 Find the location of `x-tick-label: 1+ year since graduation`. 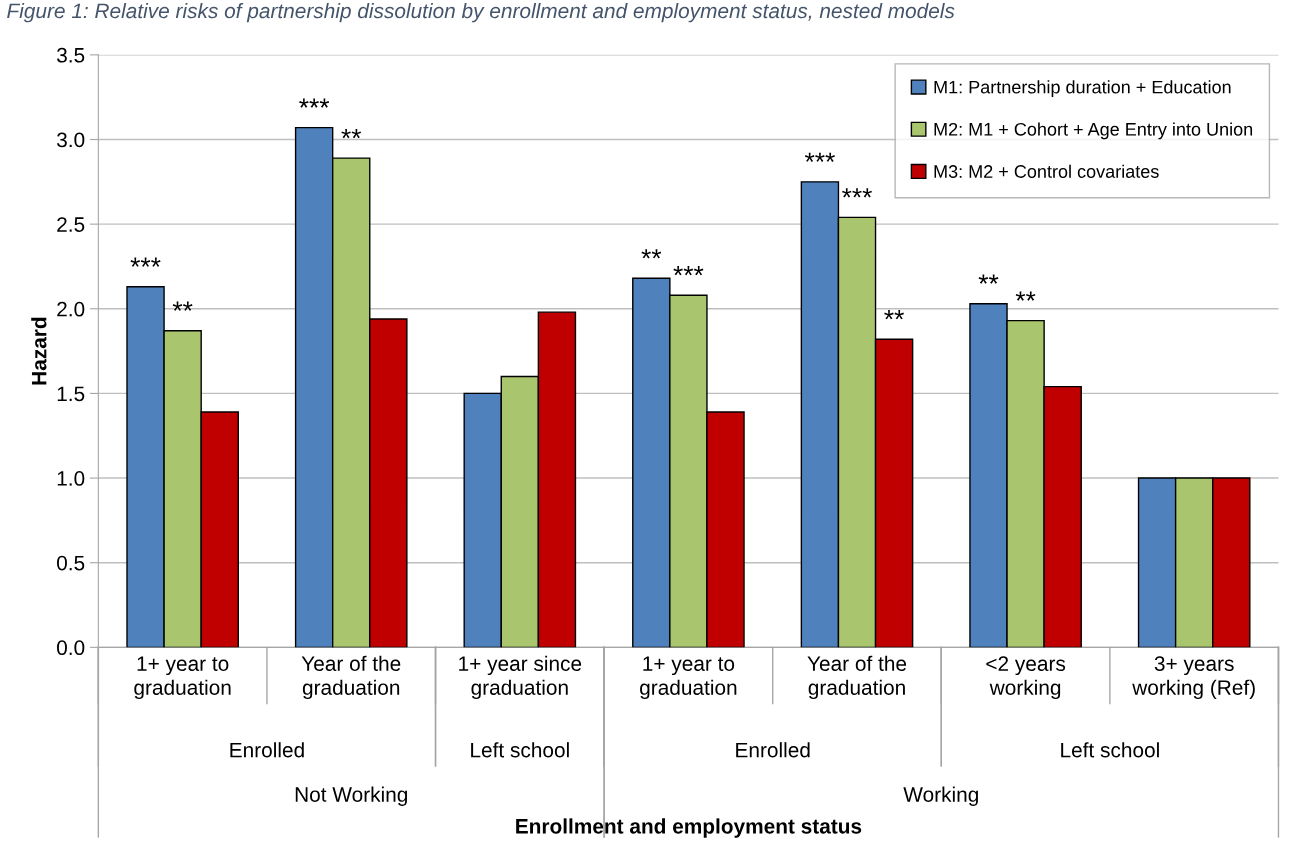

x-tick-label: 1+ year since graduation is located at coordinates (520, 677).